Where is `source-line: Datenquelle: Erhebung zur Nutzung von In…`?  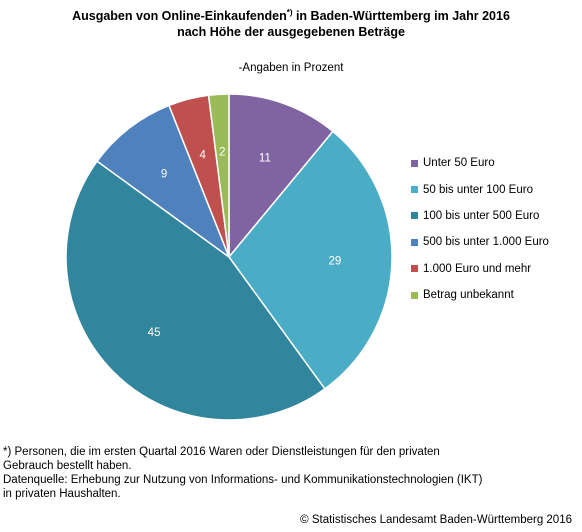 source-line: Datenquelle: Erhebung zur Nutzung von In… is located at coordinates (243, 480).